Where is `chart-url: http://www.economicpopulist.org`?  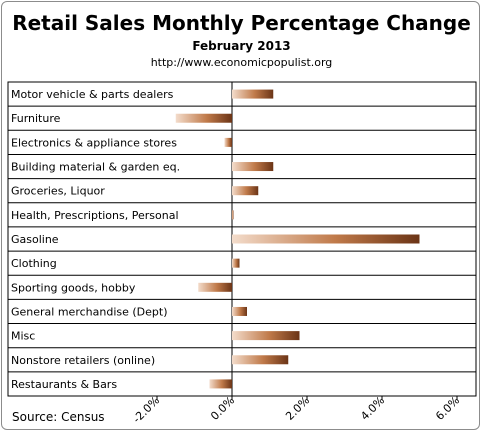 chart-url: http://www.economicpopulist.org is located at coordinates (241, 62).